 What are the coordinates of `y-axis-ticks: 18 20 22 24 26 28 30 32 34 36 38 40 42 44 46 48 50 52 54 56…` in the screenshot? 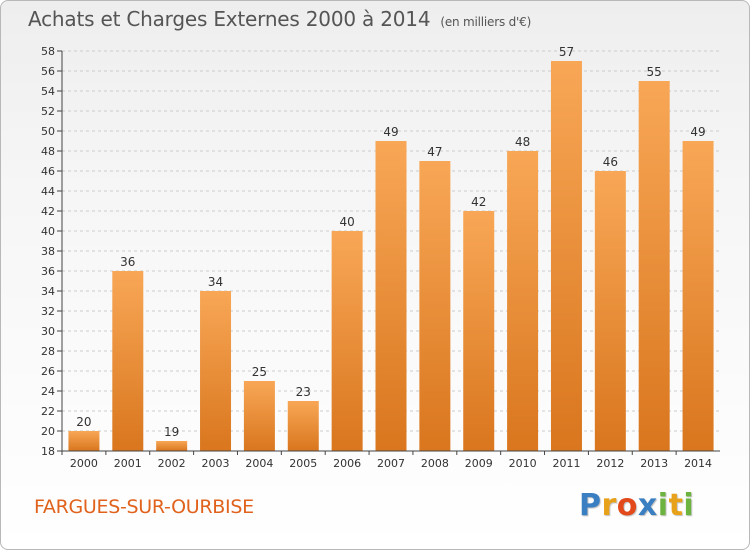 It's located at (51, 251).